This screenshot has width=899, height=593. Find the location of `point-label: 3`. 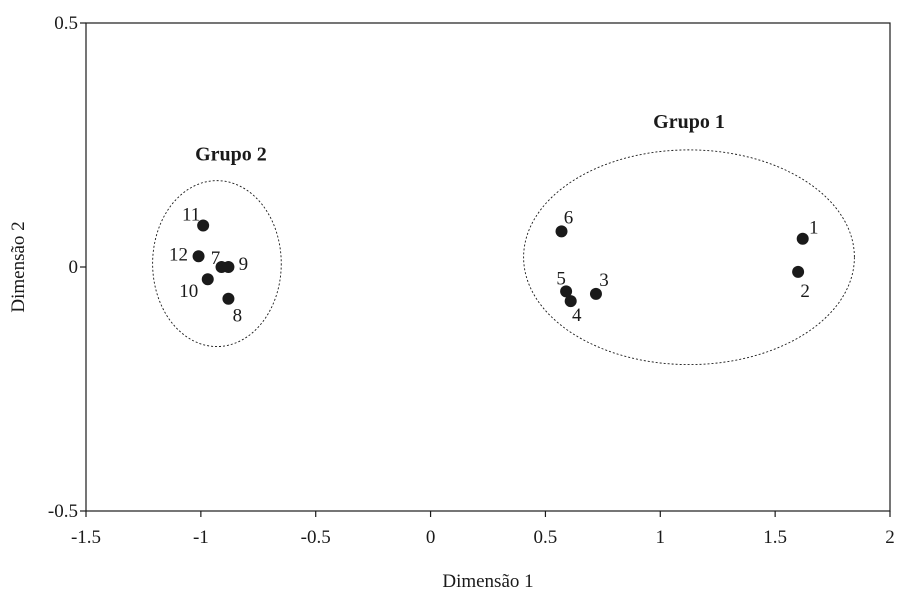

point-label: 3 is located at coordinates (604, 280).